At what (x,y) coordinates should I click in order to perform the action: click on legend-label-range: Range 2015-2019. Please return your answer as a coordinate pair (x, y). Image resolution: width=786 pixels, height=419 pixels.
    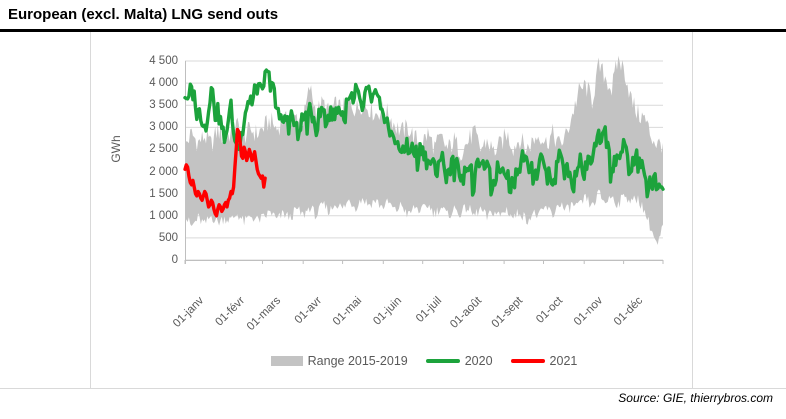
    Looking at the image, I should click on (357, 361).